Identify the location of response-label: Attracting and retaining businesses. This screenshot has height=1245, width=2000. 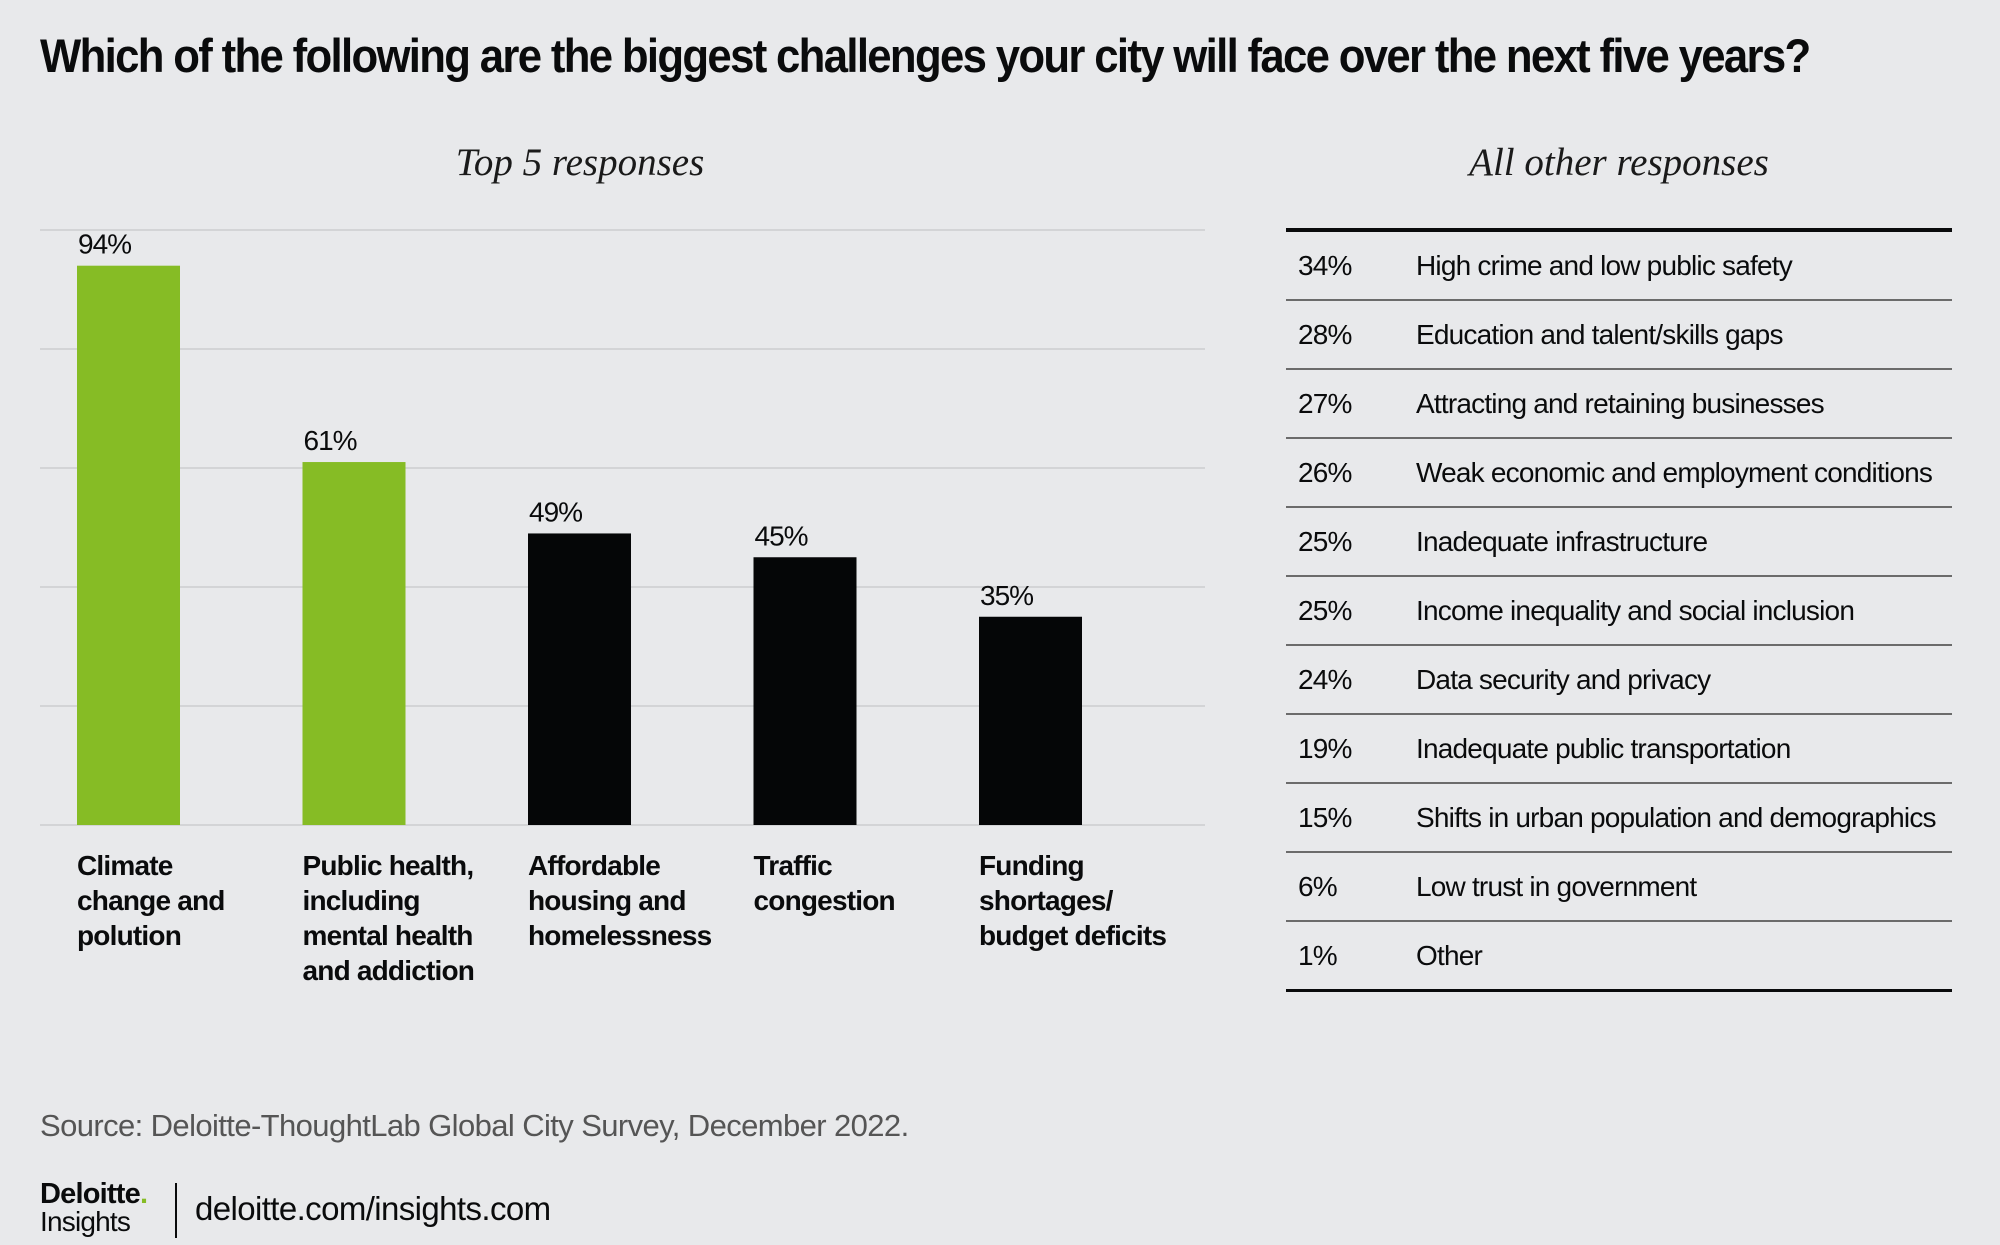
(1620, 403).